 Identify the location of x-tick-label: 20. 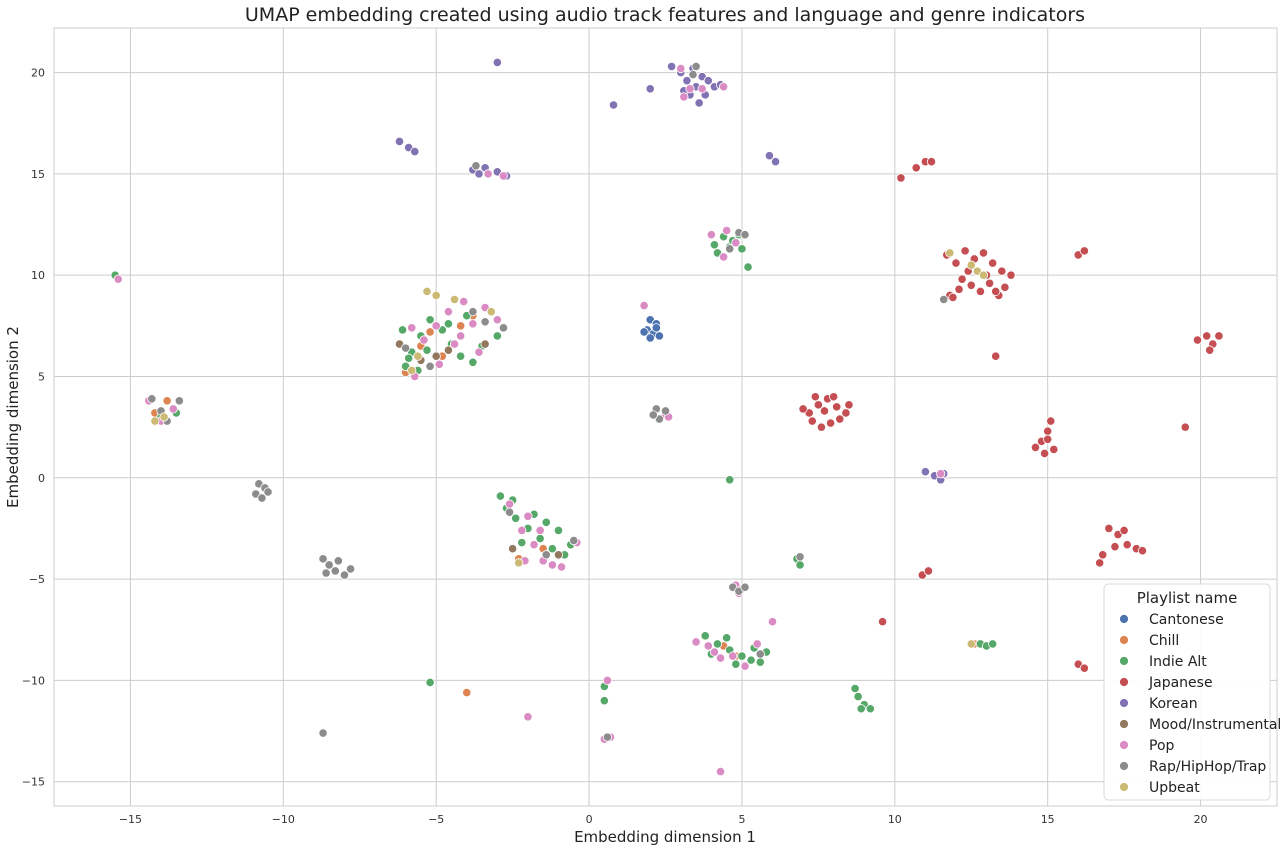
(1201, 819).